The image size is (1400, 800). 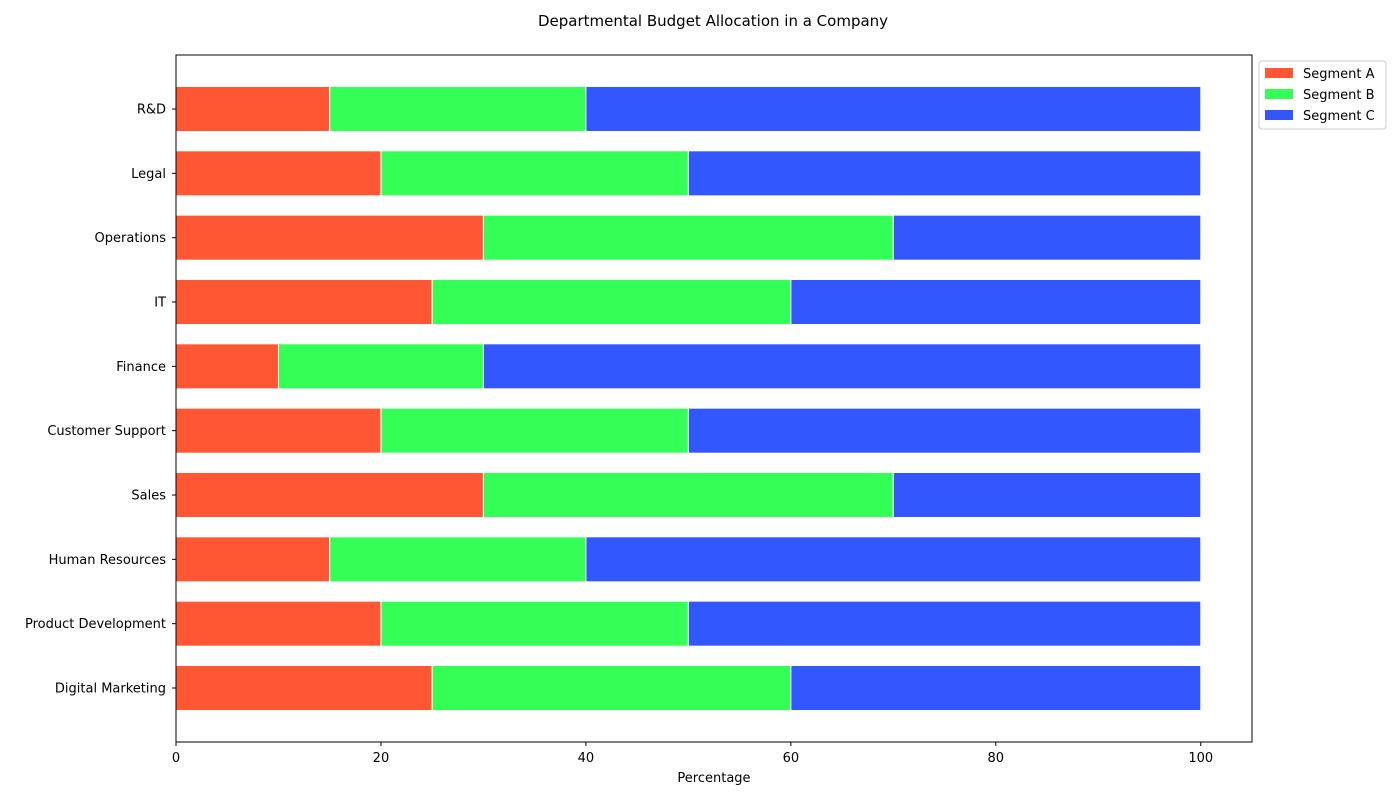 I want to click on legend-label-3: Segment C, so click(x=1339, y=116).